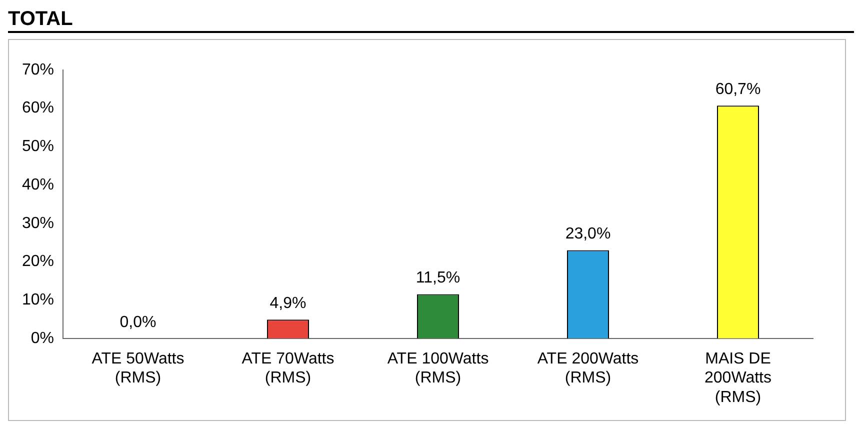 The width and height of the screenshot is (862, 439). Describe the element at coordinates (42, 338) in the screenshot. I see `y-tick-label: 0%` at that location.